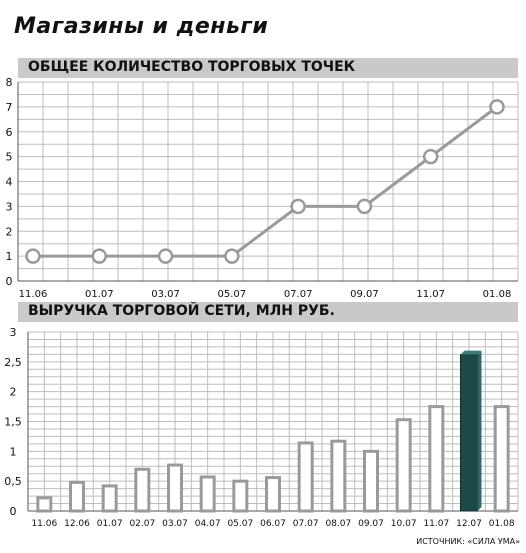 This screenshot has width=526, height=553. I want to click on bar-x-tick-label: 05.07, so click(240, 524).